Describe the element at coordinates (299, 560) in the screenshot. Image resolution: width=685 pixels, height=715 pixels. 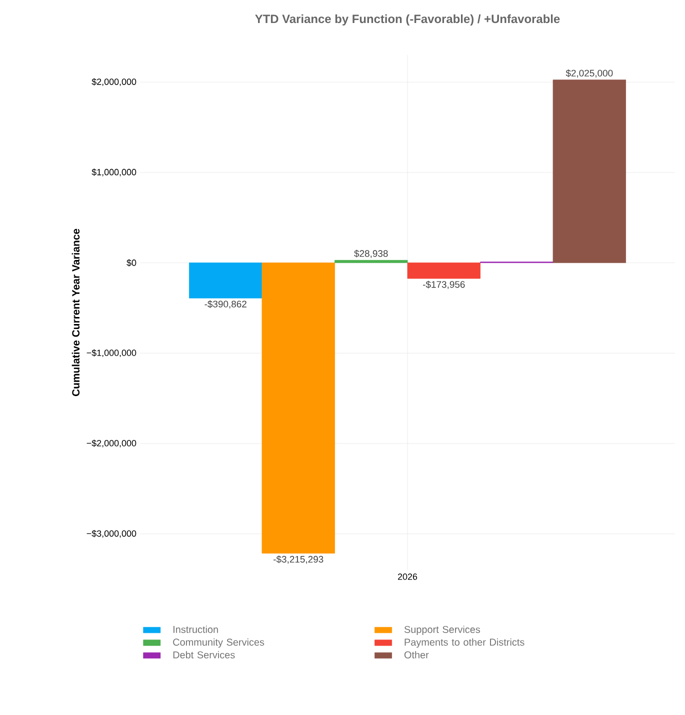
I see `data-label: -$3,215,293` at that location.